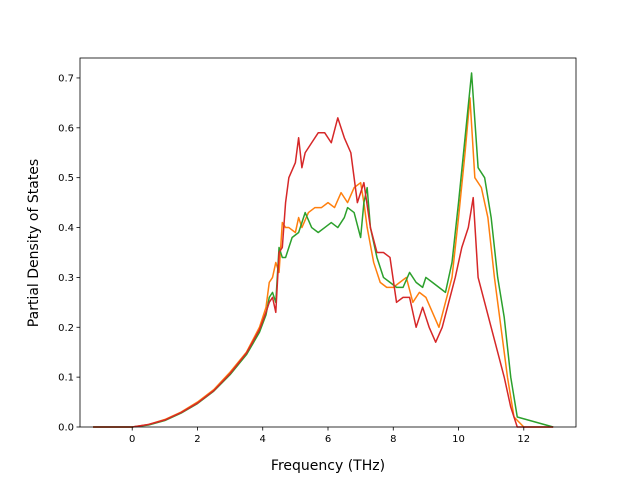  Describe the element at coordinates (458, 439) in the screenshot. I see `x-tick-label: 10` at that location.